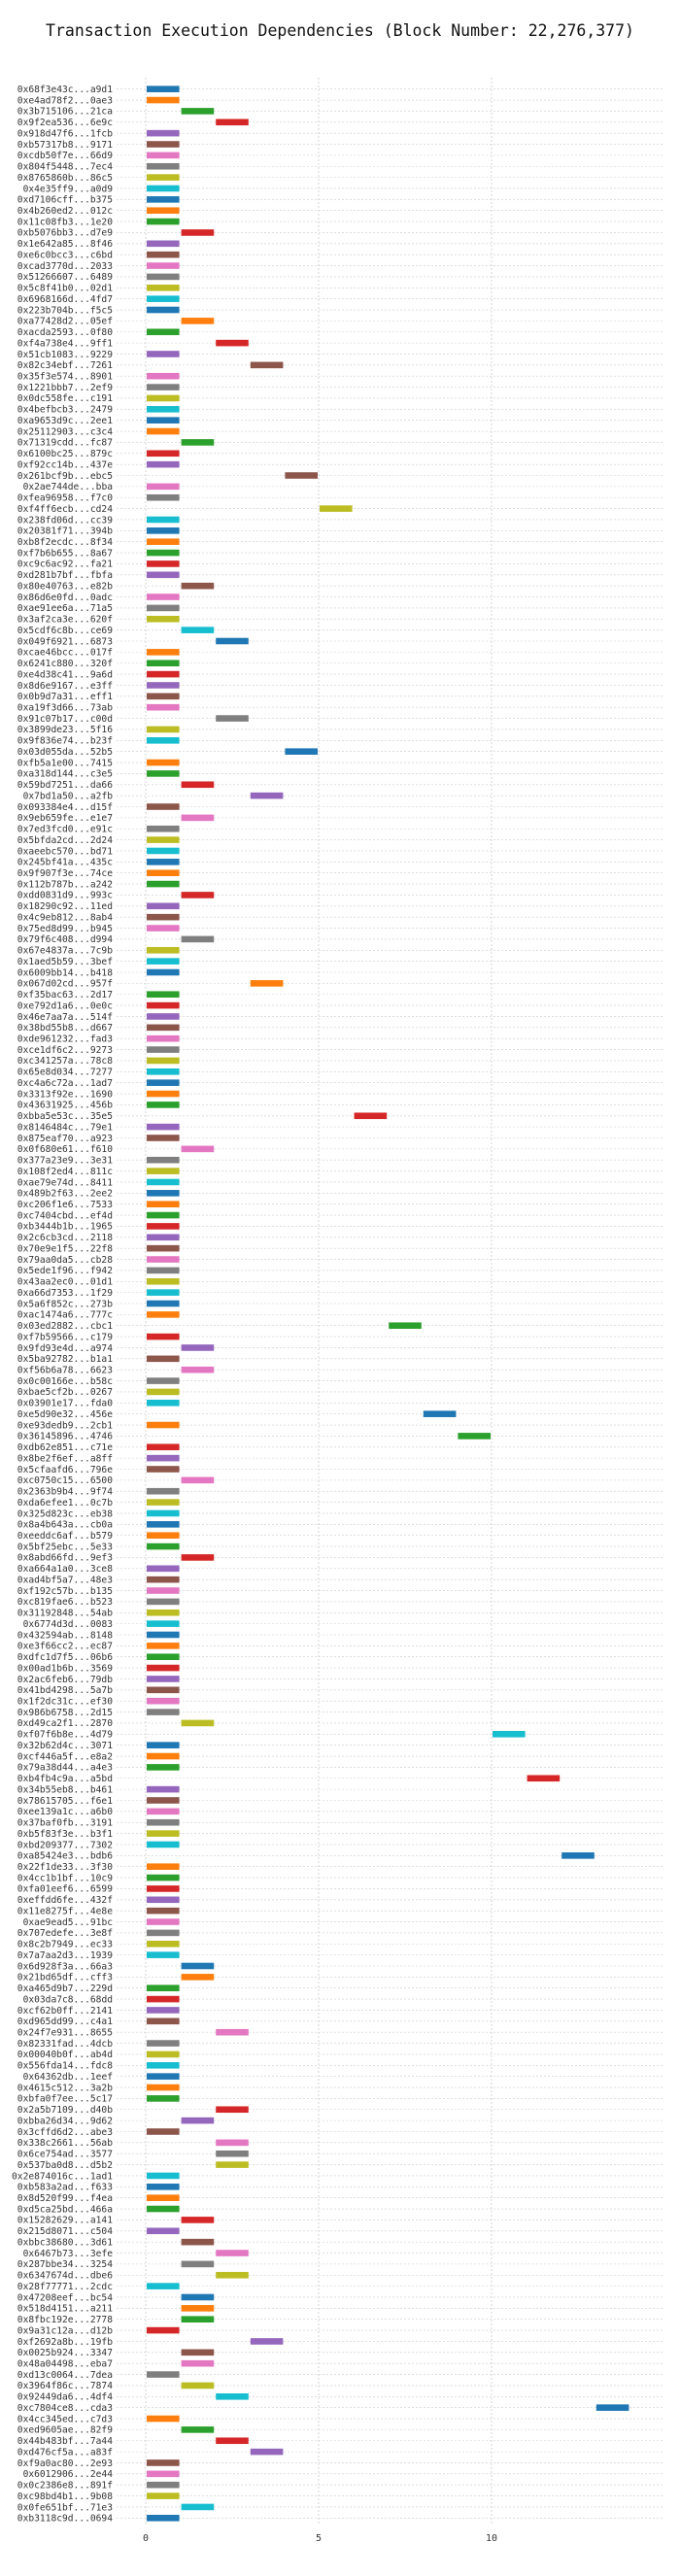  What do you see at coordinates (65, 1028) in the screenshot?
I see `y-tick-label: 0x38bd55b8...d667` at bounding box center [65, 1028].